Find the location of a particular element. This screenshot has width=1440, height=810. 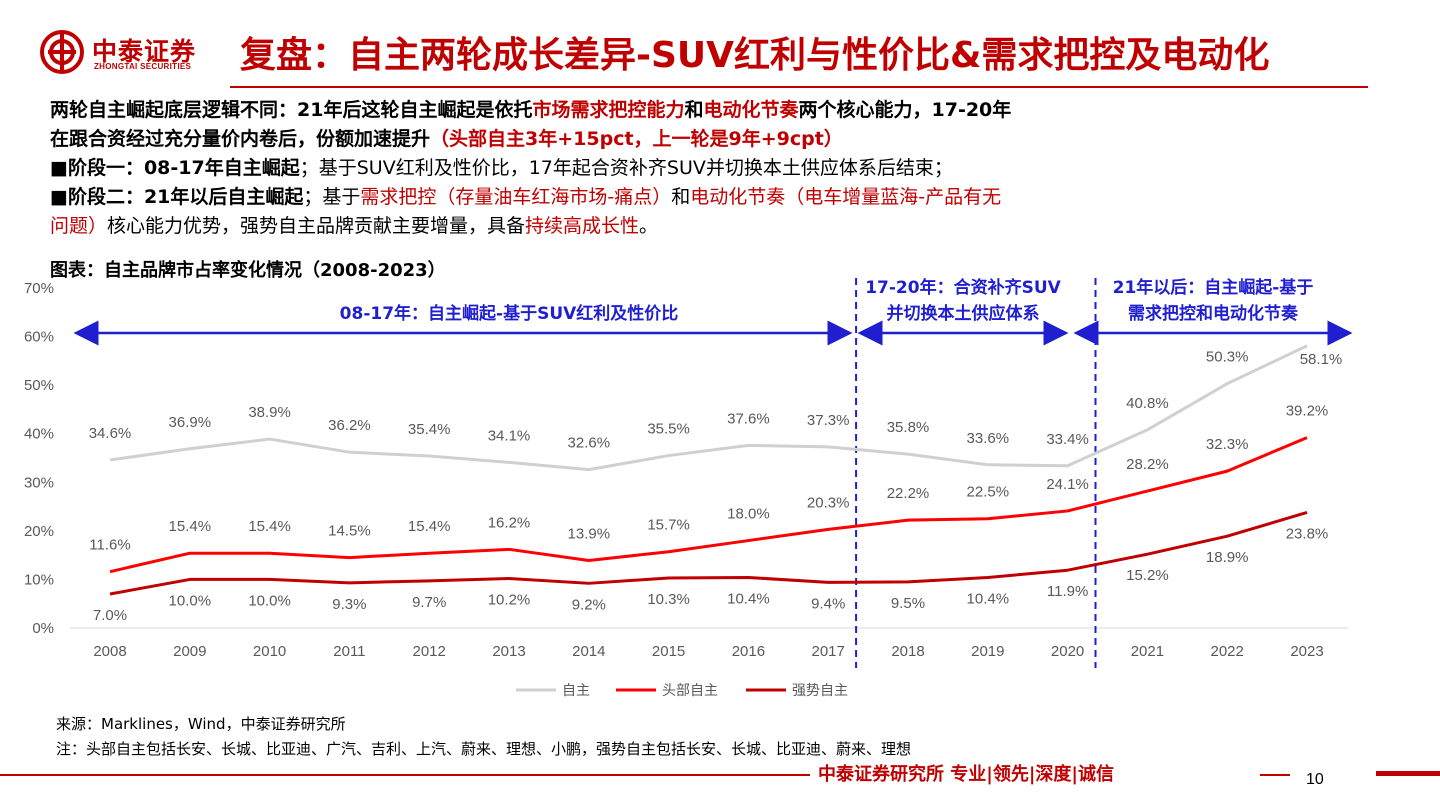

data-label: 18.0% is located at coordinates (748, 514).